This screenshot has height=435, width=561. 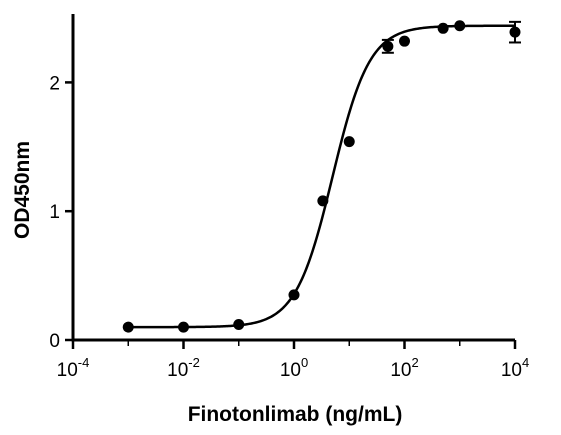 I want to click on x-axis-title: Finotonlimab (ng/mL), so click(x=295, y=414).